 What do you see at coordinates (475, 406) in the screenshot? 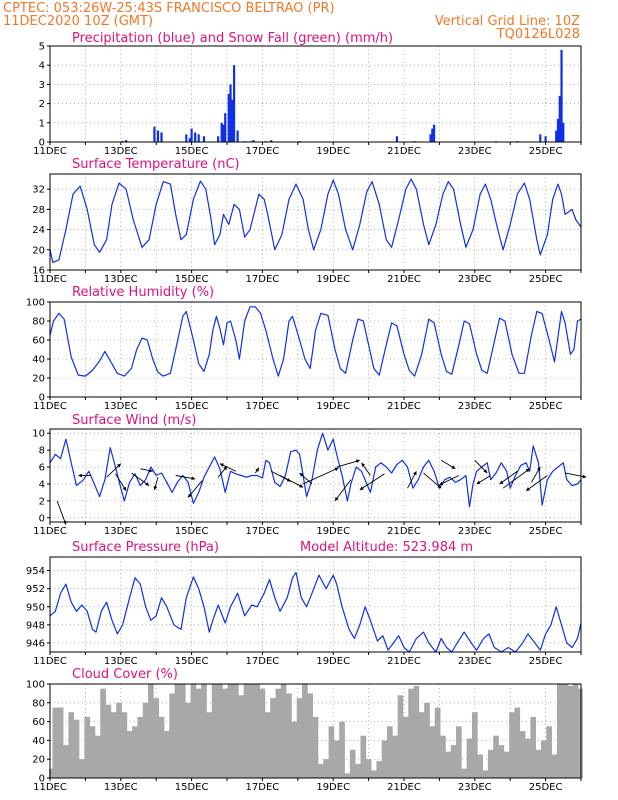
I see `rh-xtick-label: 23DEC` at bounding box center [475, 406].